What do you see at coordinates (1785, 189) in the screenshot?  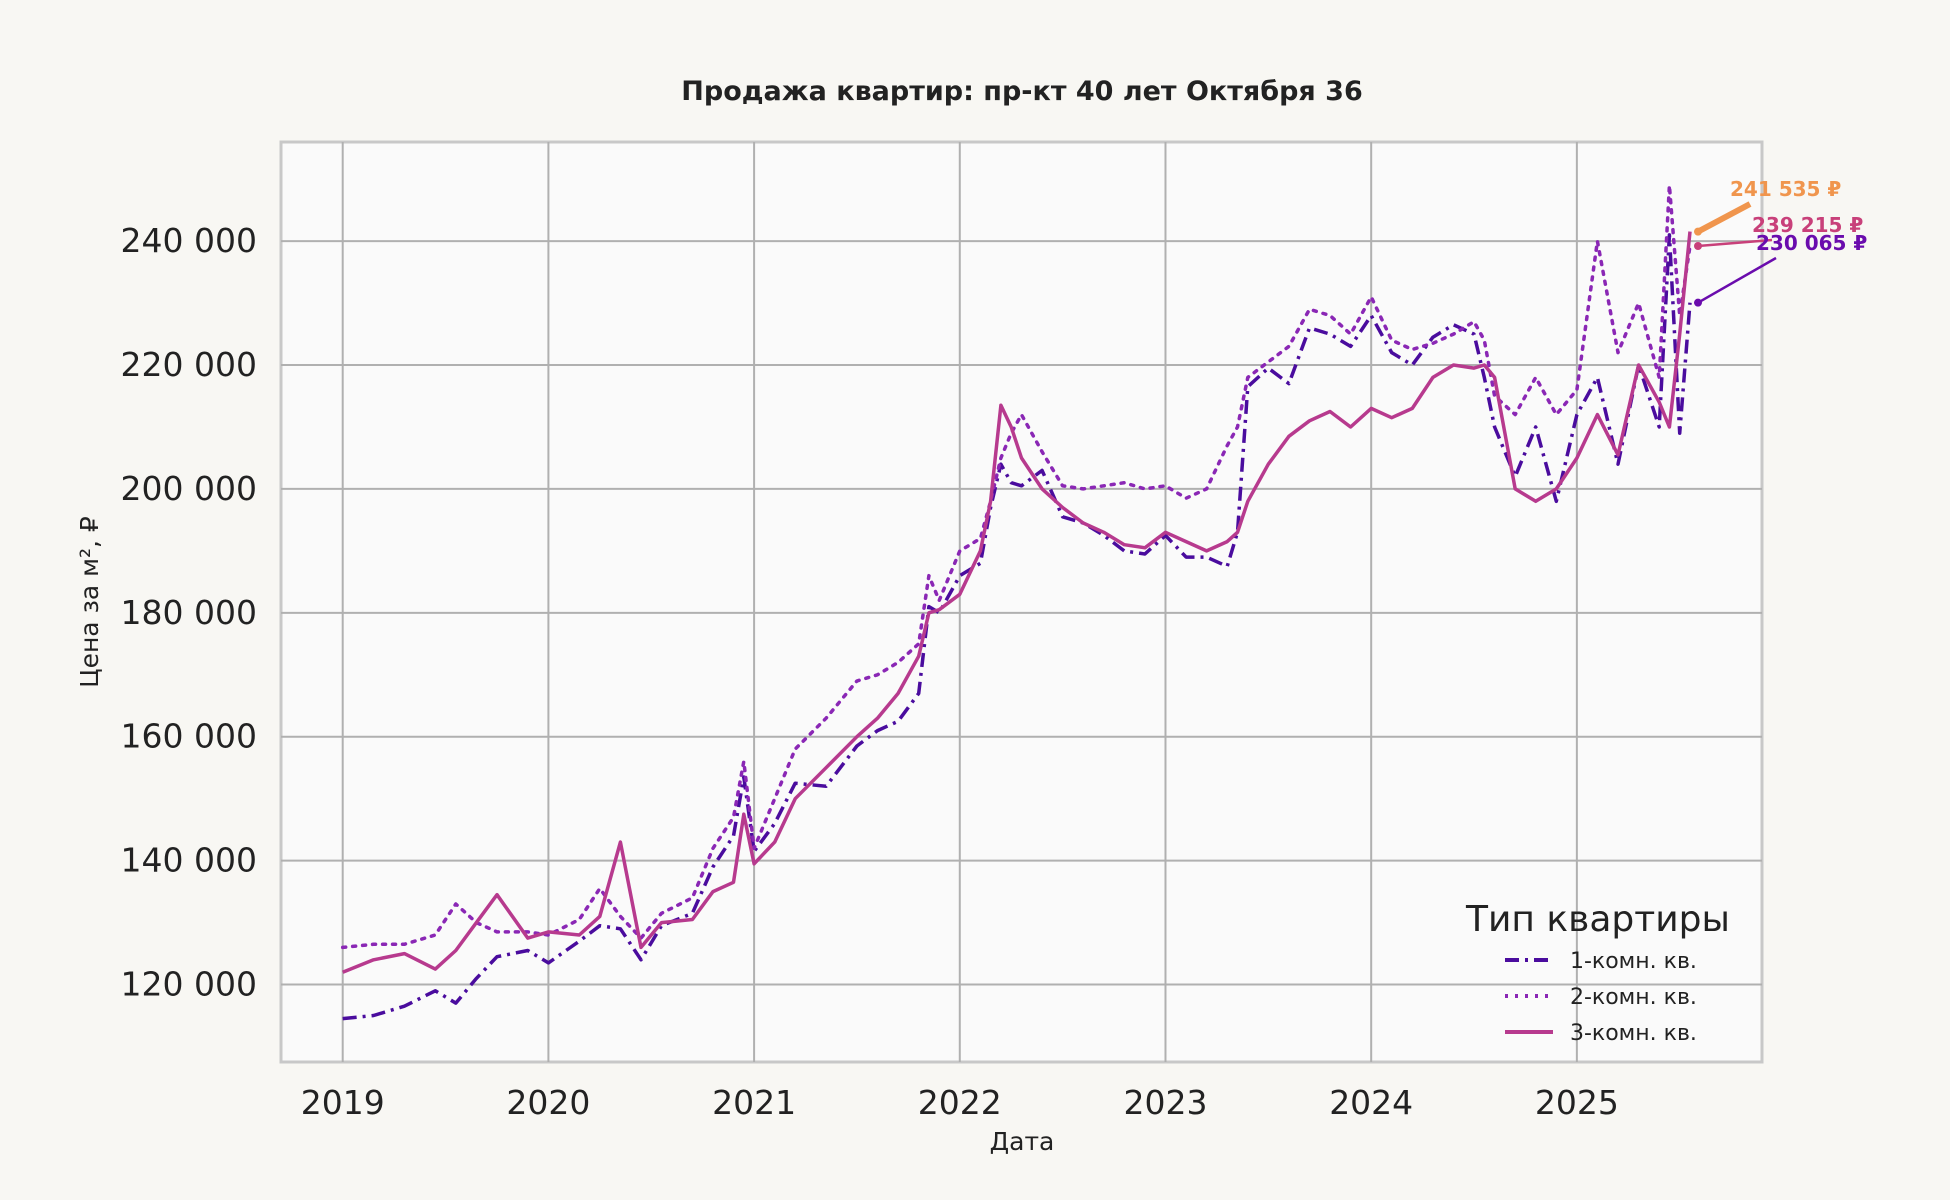 I see `annotation-label: 241 535 ₽` at bounding box center [1785, 189].